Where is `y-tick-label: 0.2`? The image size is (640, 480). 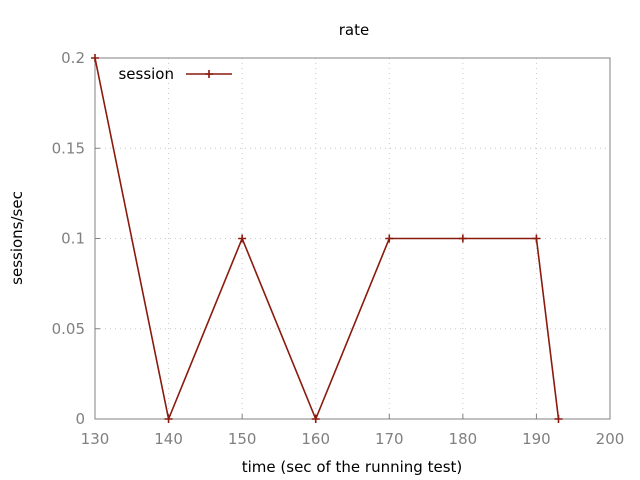
y-tick-label: 0.2 is located at coordinates (73, 58).